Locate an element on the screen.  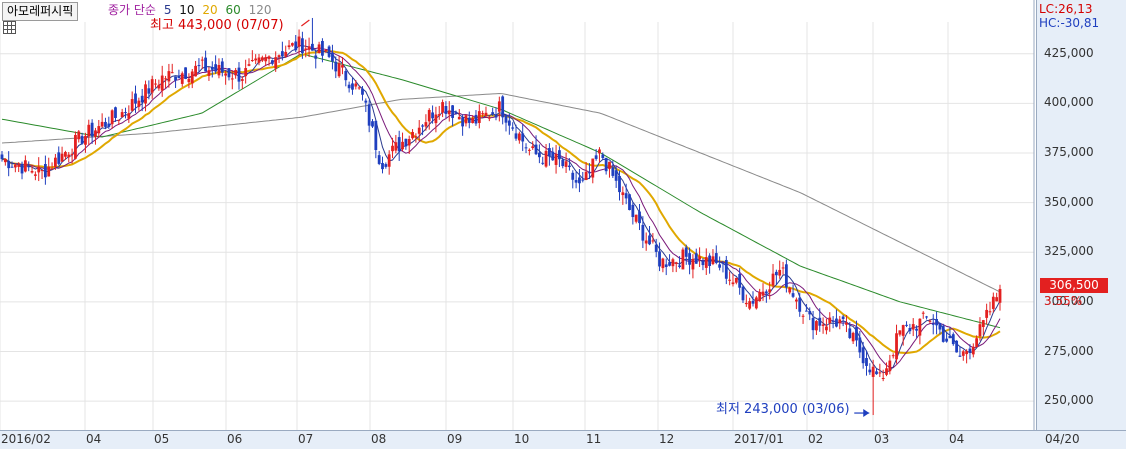
legend-ma10: 10 is located at coordinates (187, 10).